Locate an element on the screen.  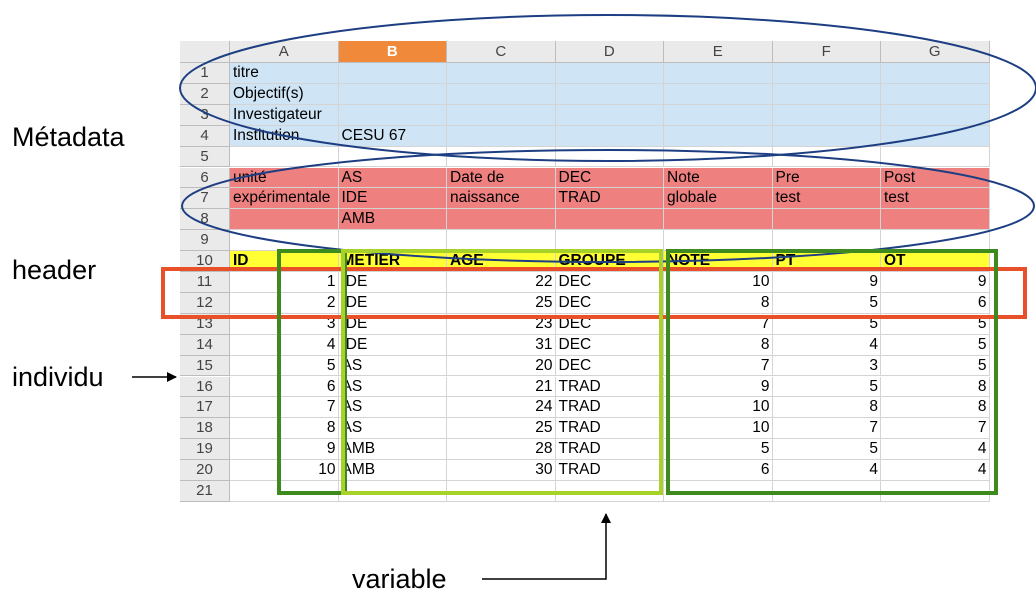
cell-b4: CESU 67 is located at coordinates (374, 135).